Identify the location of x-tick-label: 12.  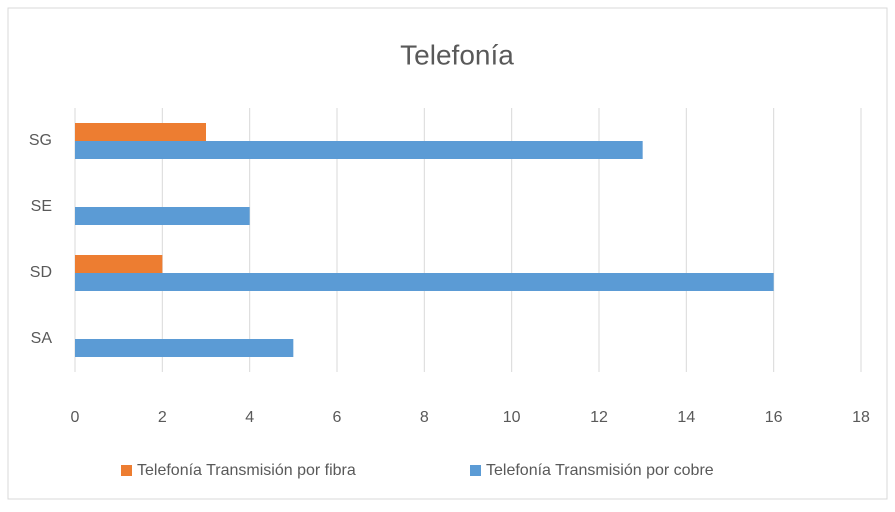
(599, 417).